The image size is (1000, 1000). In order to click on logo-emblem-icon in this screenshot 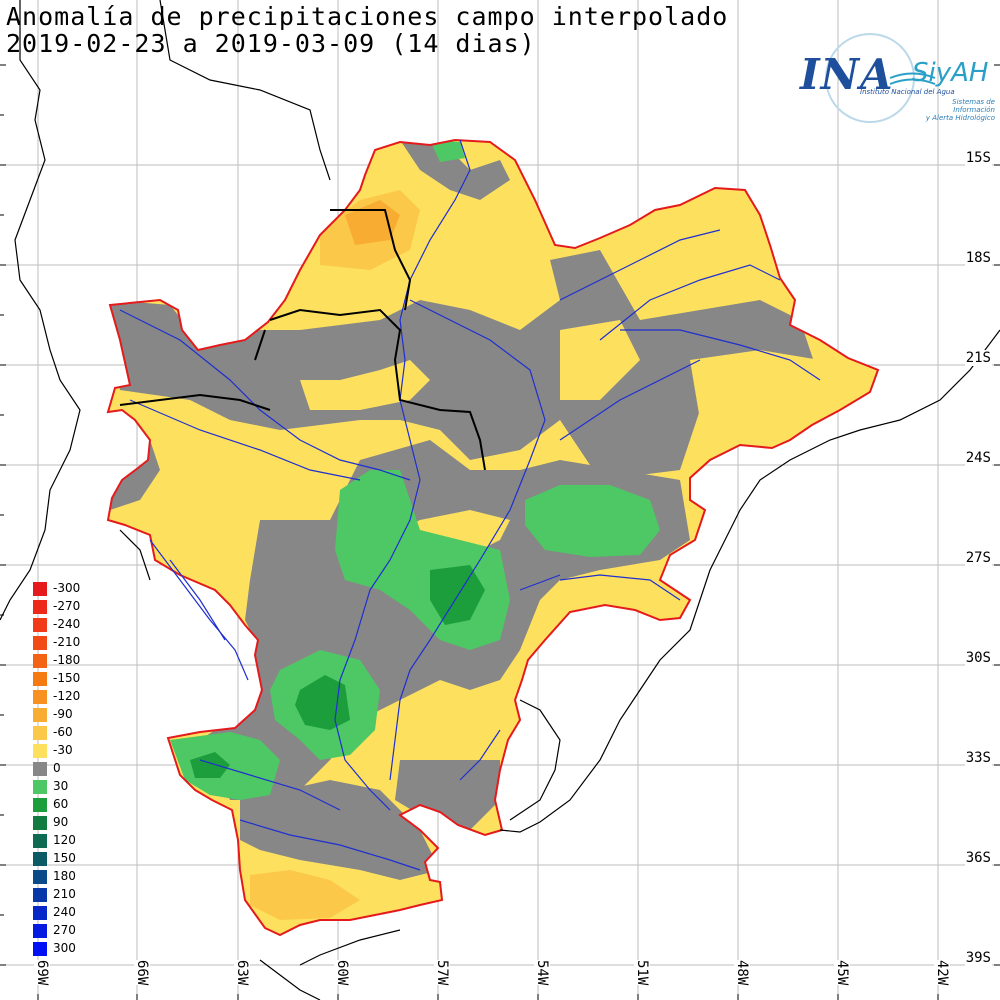, I will do `click(880, 78)`.